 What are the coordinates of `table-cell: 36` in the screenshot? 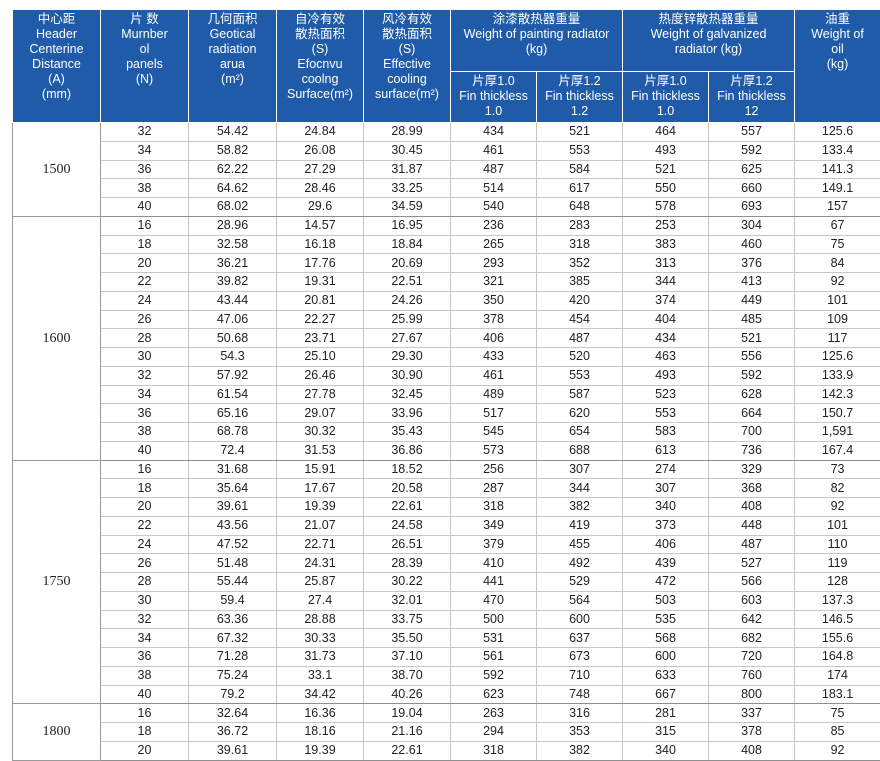 It's located at (145, 413).